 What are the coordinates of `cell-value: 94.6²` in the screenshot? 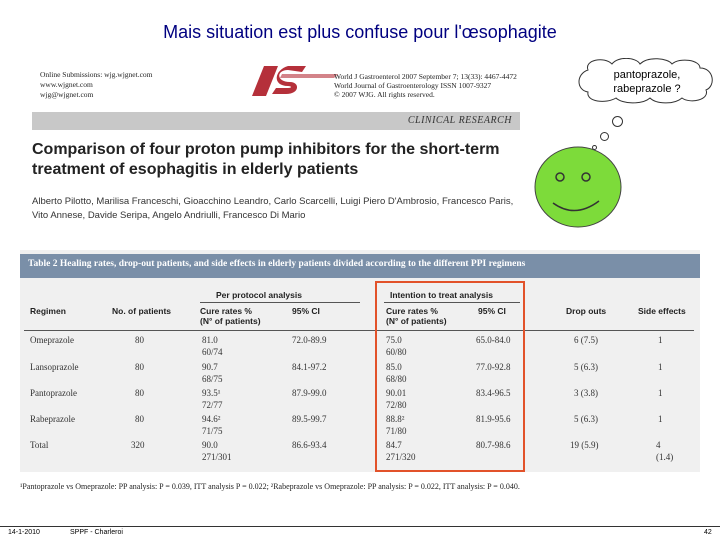 It's located at (211, 419).